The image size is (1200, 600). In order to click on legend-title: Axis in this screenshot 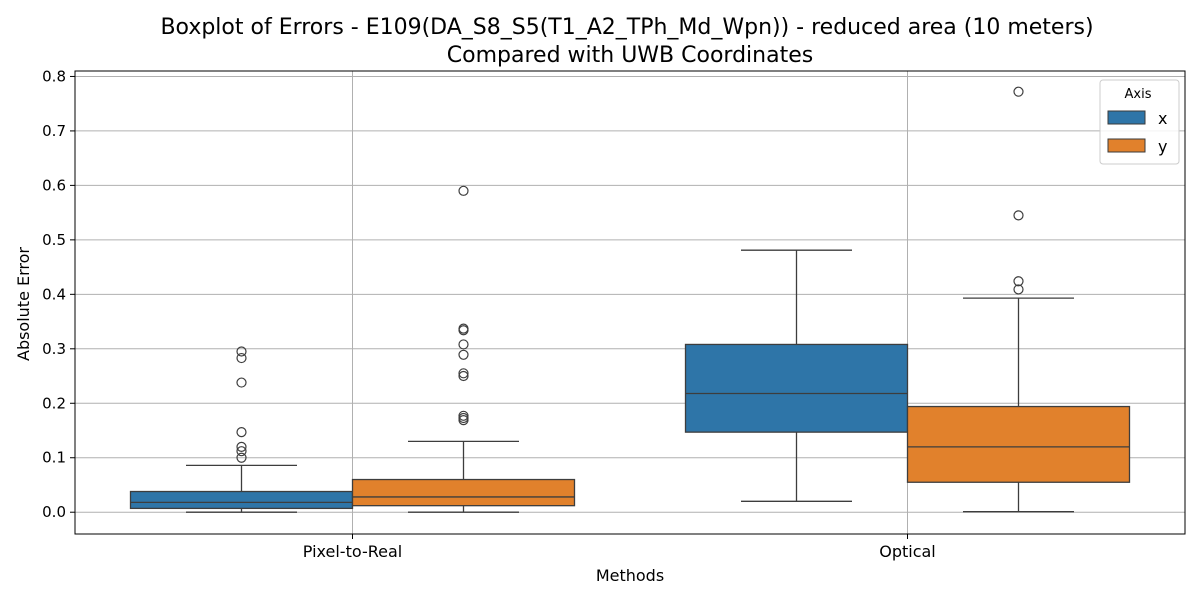, I will do `click(1138, 94)`.